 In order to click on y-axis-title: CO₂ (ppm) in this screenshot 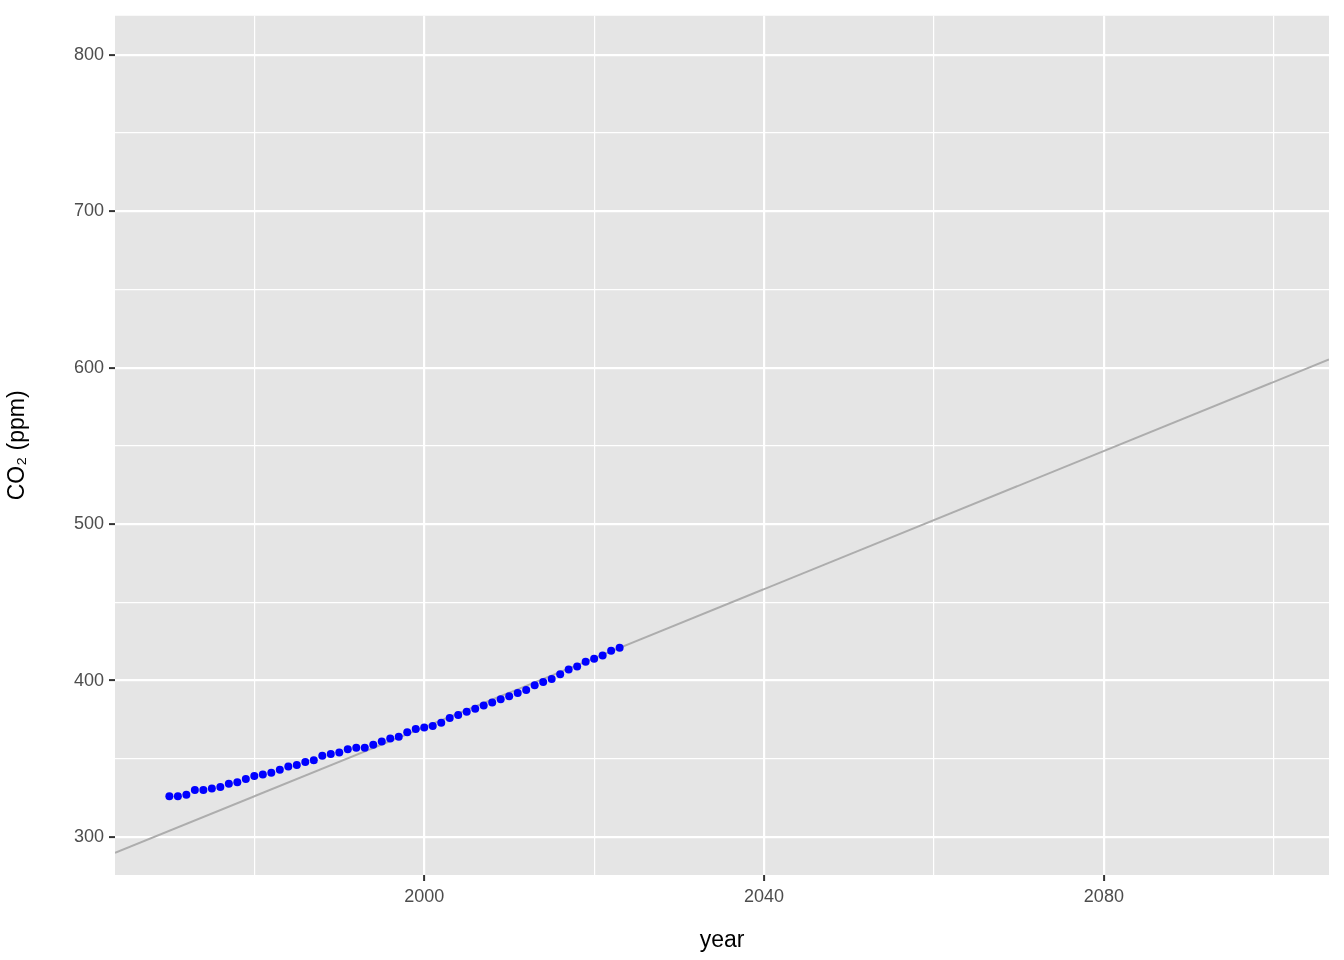, I will do `click(16, 445)`.